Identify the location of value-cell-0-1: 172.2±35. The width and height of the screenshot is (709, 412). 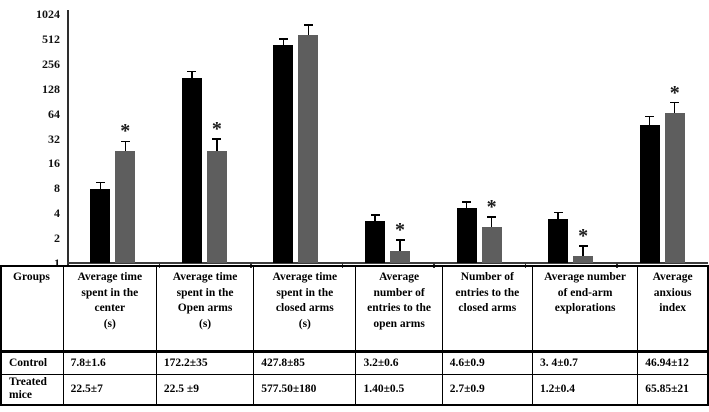
(205, 362).